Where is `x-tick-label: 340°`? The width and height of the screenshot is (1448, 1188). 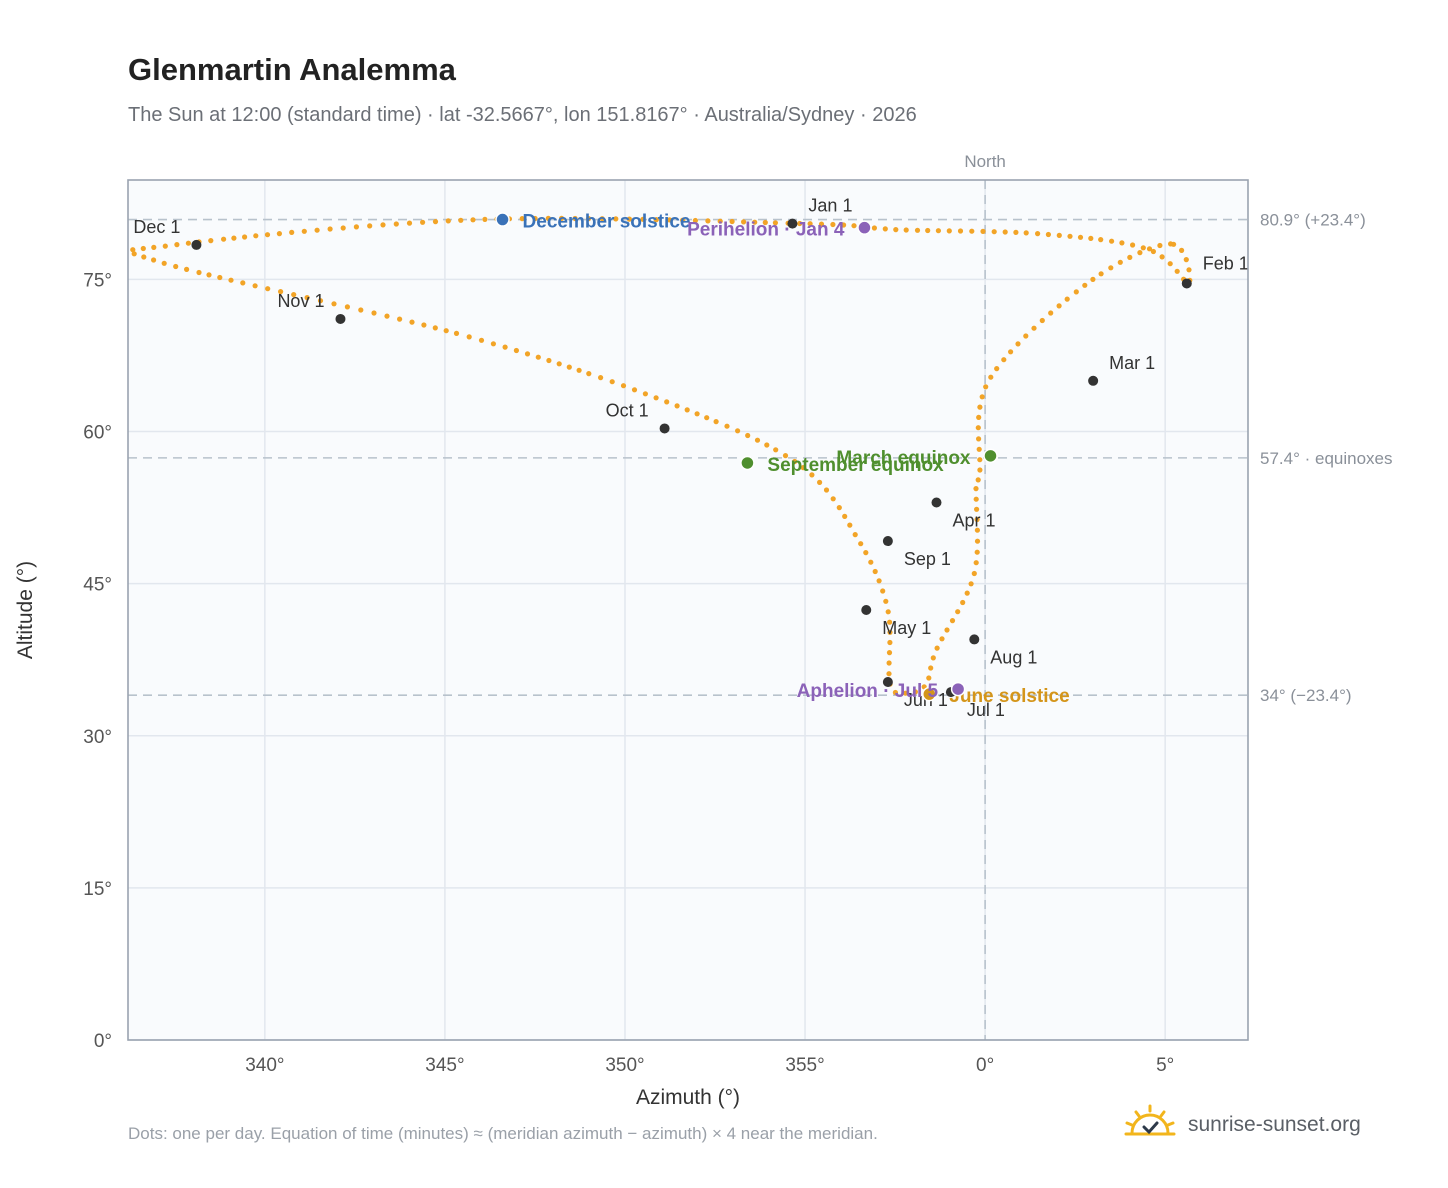
x-tick-label: 340° is located at coordinates (264, 1065).